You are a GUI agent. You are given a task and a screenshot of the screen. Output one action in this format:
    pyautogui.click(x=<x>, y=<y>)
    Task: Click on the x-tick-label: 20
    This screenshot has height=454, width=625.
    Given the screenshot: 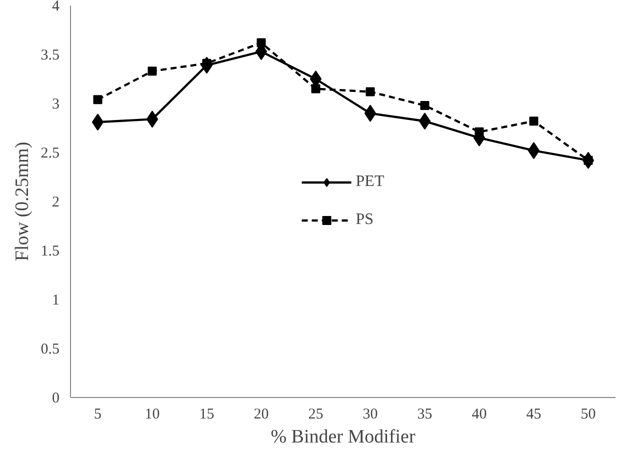 What is the action you would take?
    pyautogui.click(x=261, y=414)
    